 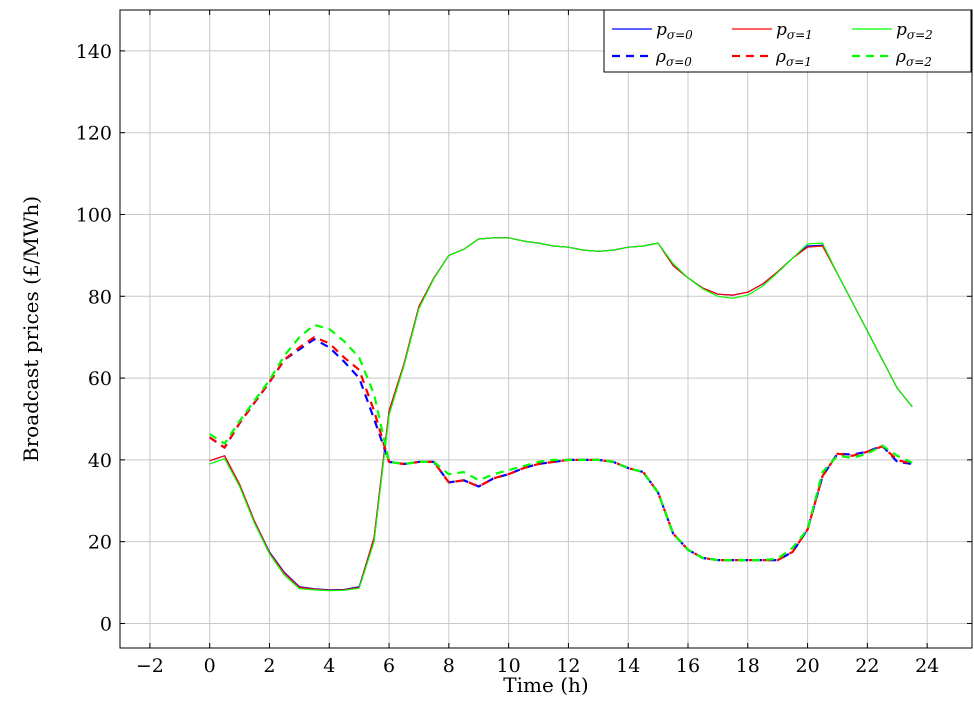 I want to click on x-tick-label: 20, so click(x=807, y=666).